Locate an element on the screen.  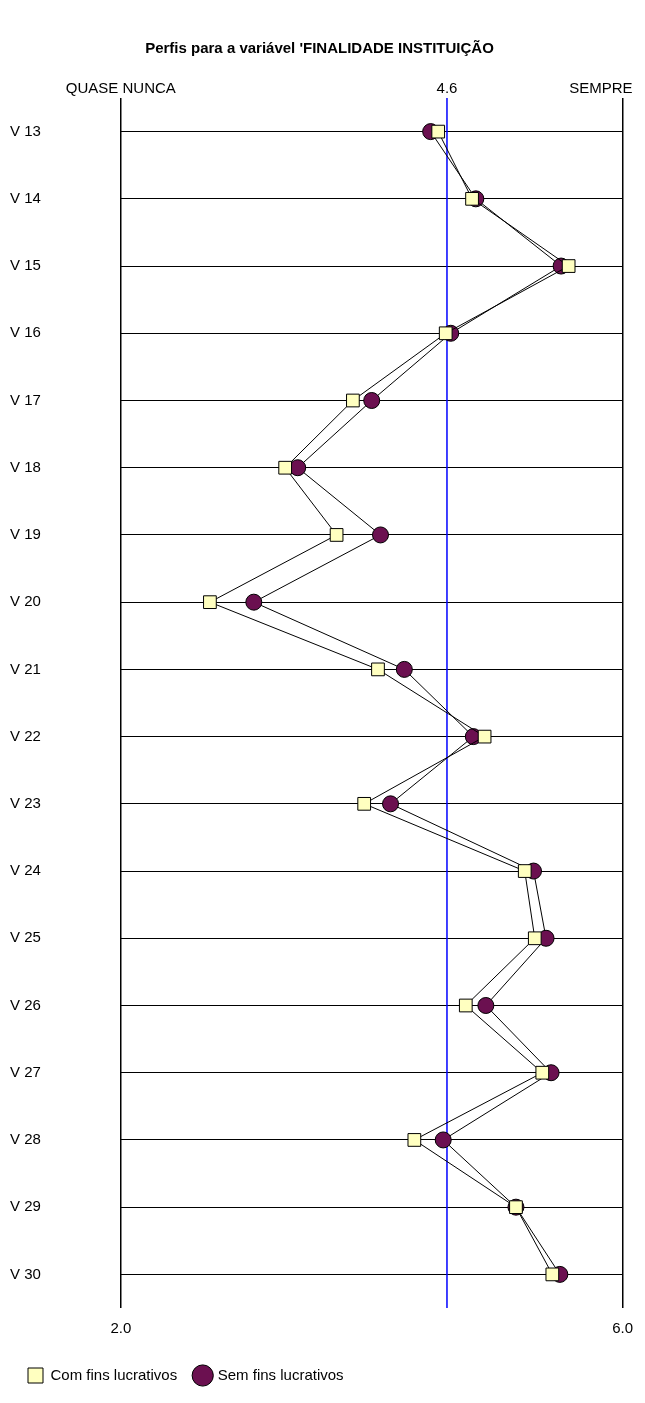
legend-label: Com fins lucrativos is located at coordinates (114, 1374).